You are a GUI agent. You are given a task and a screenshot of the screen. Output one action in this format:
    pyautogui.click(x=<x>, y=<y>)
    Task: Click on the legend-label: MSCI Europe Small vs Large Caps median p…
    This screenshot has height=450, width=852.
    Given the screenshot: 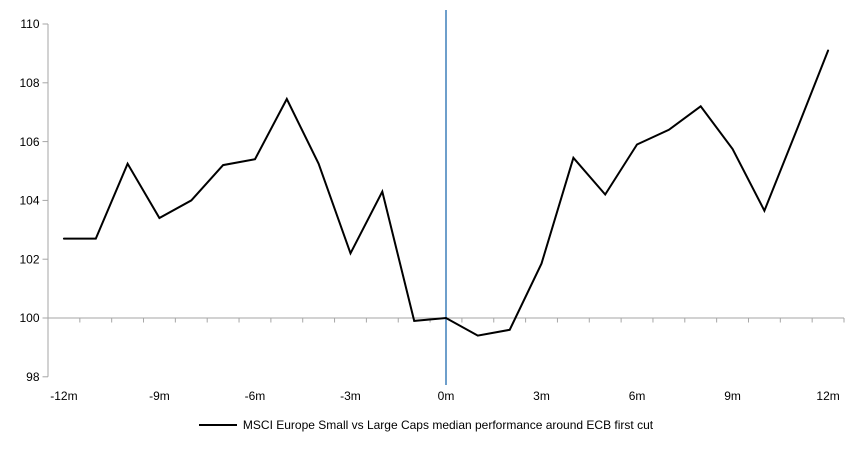 What is the action you would take?
    pyautogui.click(x=448, y=425)
    